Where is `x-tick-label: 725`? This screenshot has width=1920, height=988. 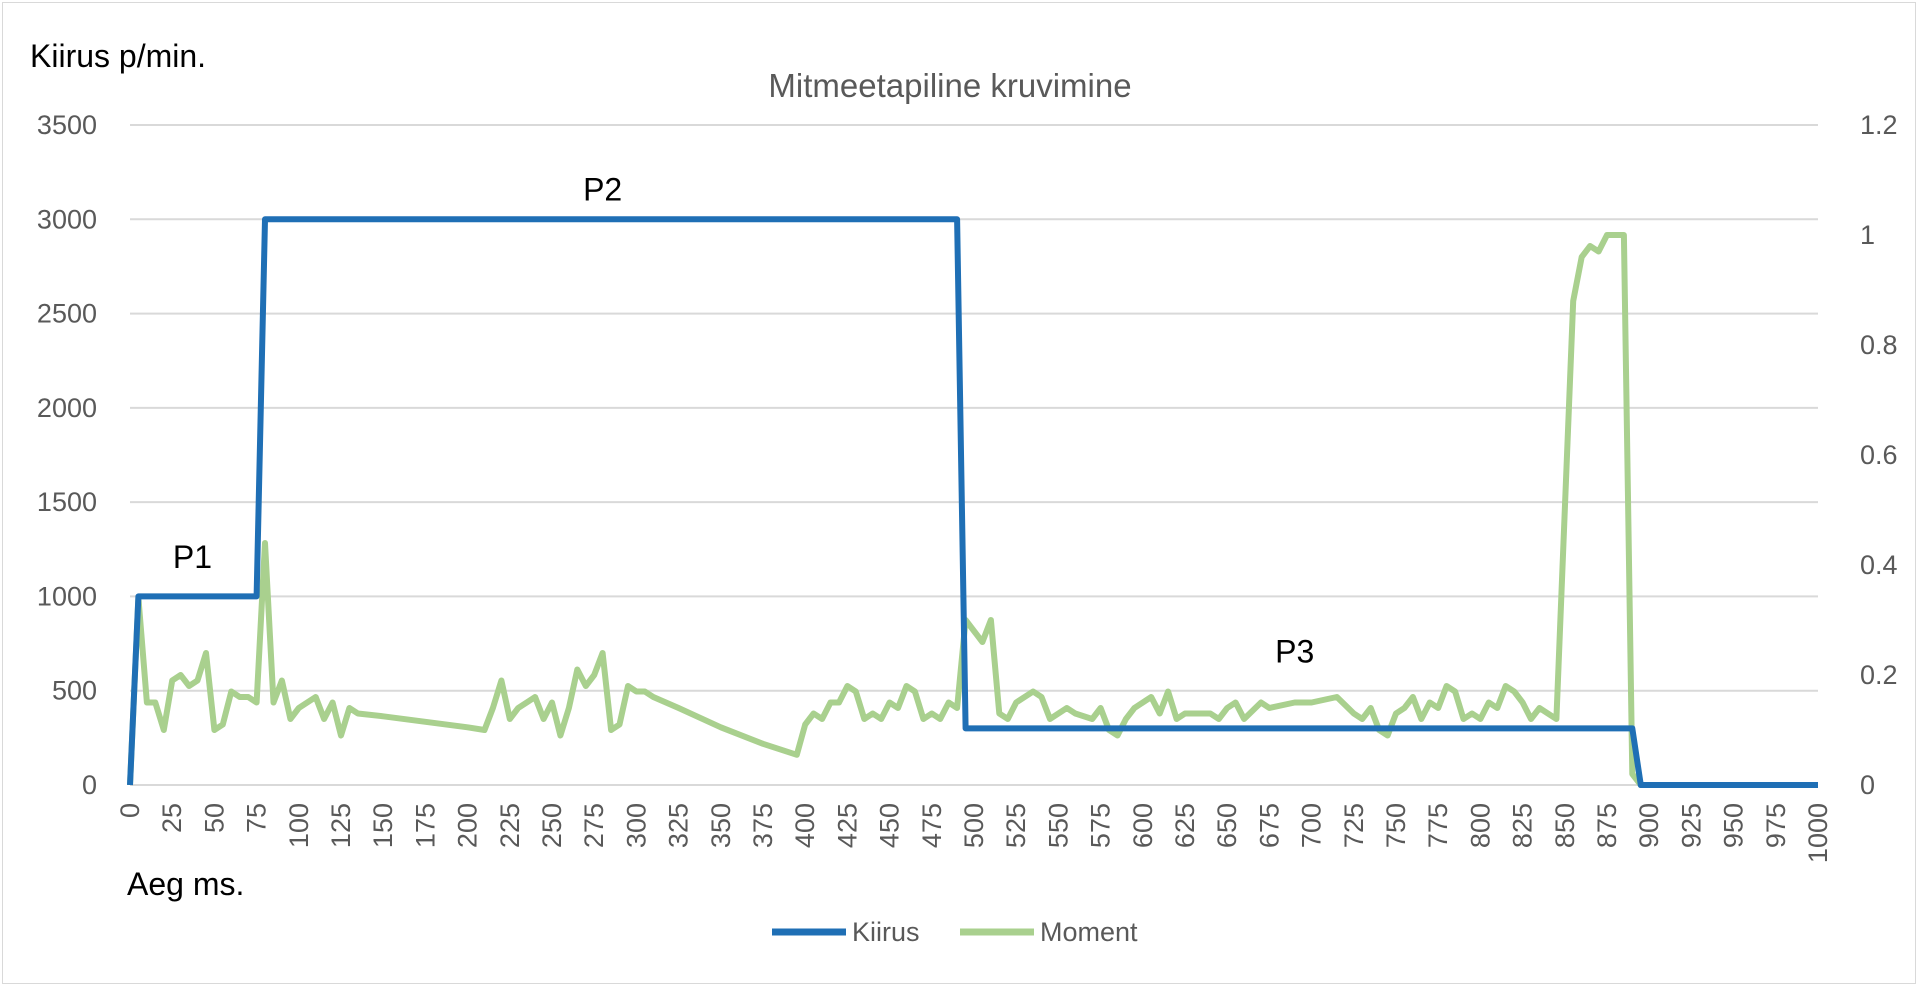
x-tick-label: 725 is located at coordinates (1354, 825).